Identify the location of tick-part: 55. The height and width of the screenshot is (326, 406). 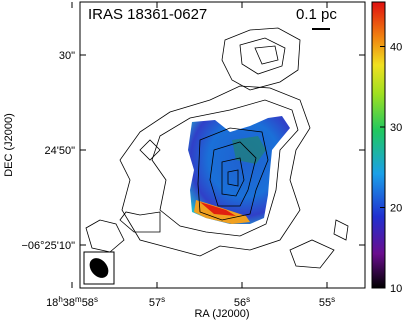
(325, 303).